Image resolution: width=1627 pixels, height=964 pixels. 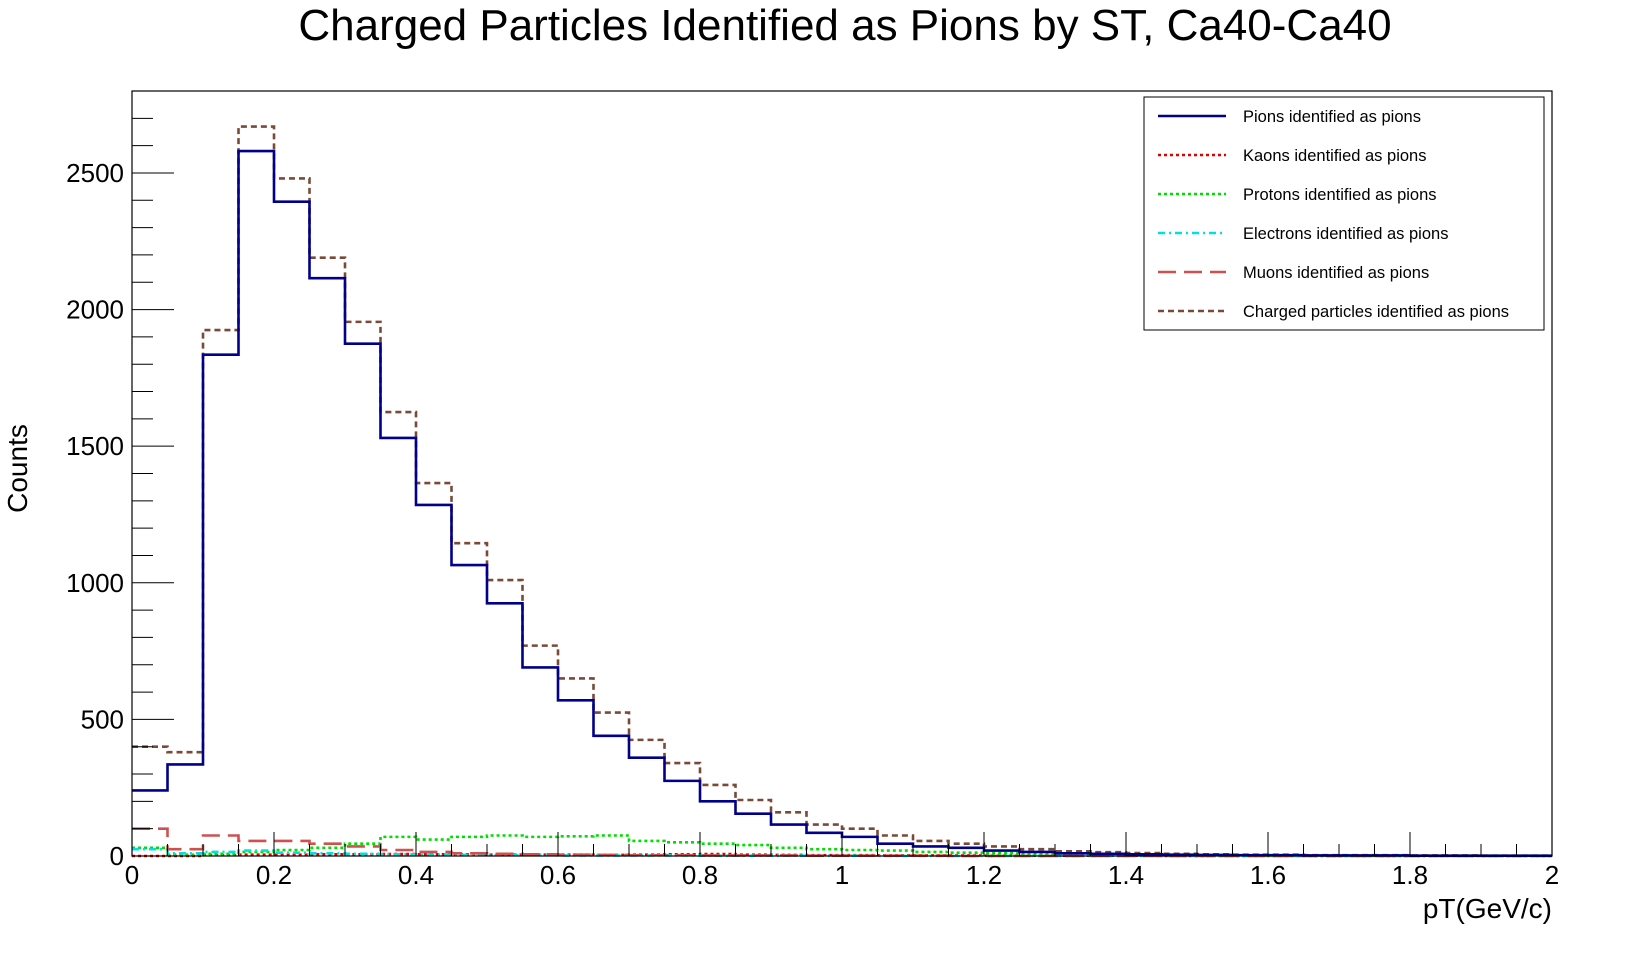 What do you see at coordinates (1345, 234) in the screenshot?
I see `legend-label: Electrons identified as pions` at bounding box center [1345, 234].